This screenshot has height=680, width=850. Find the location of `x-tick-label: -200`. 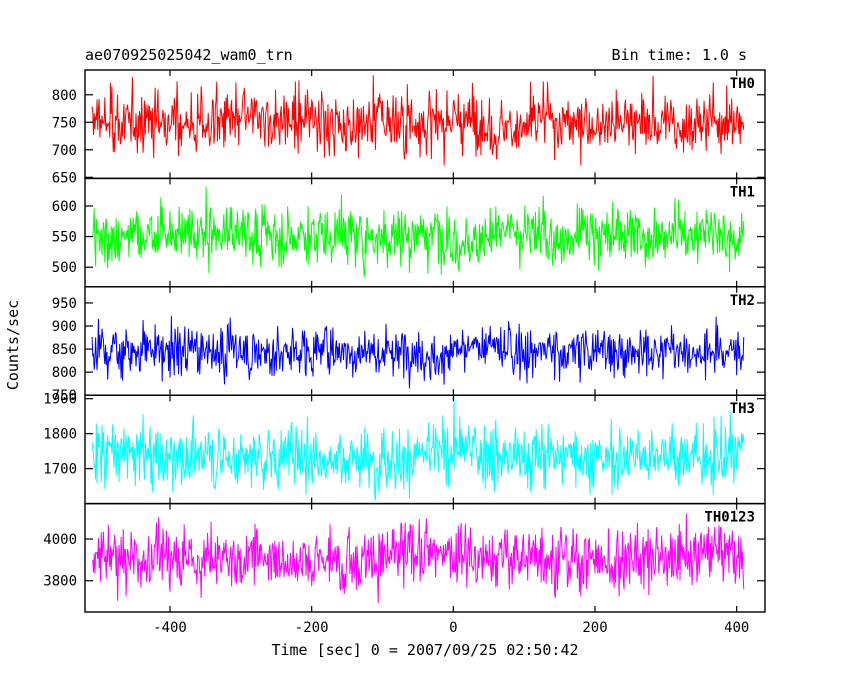

x-tick-label: -200 is located at coordinates (312, 628).